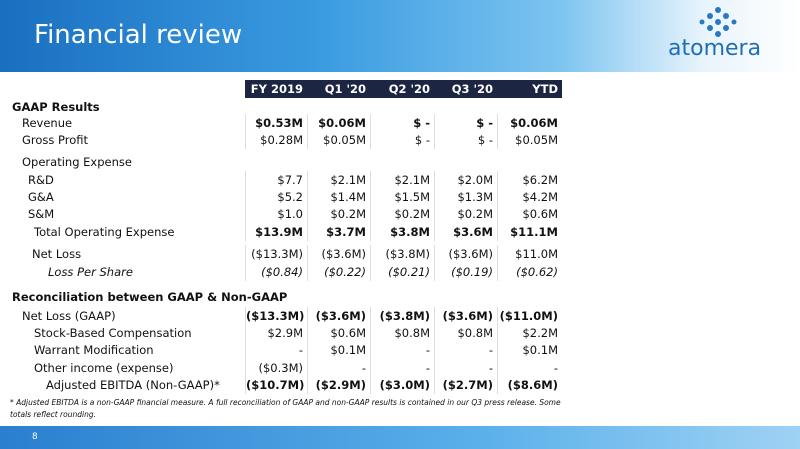  Describe the element at coordinates (276, 140) in the screenshot. I see `value-cell: $0.28M` at that location.